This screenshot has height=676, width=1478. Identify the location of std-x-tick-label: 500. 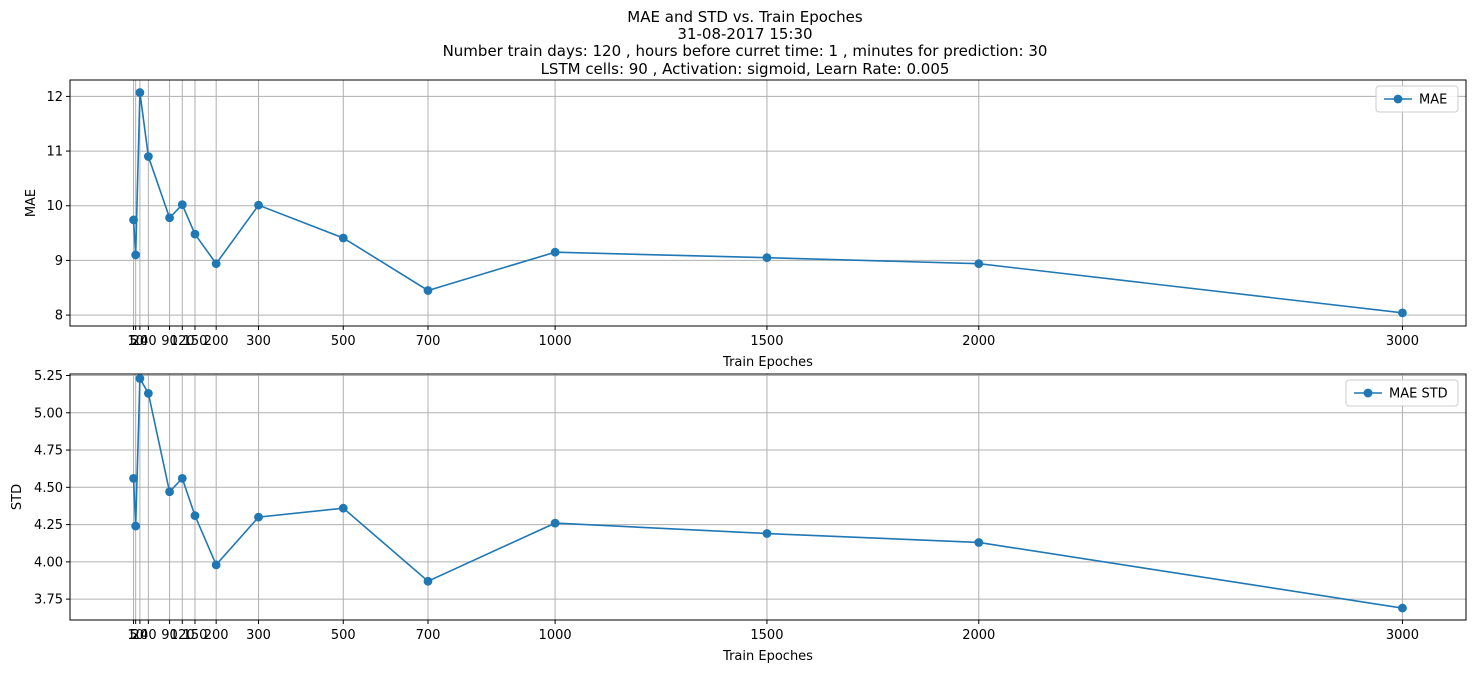
(343, 635).